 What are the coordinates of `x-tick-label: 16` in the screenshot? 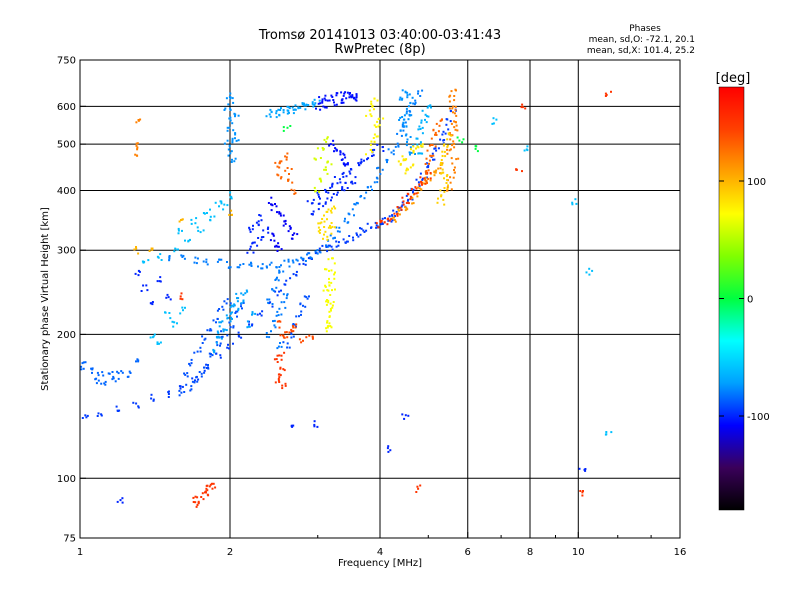 It's located at (680, 552).